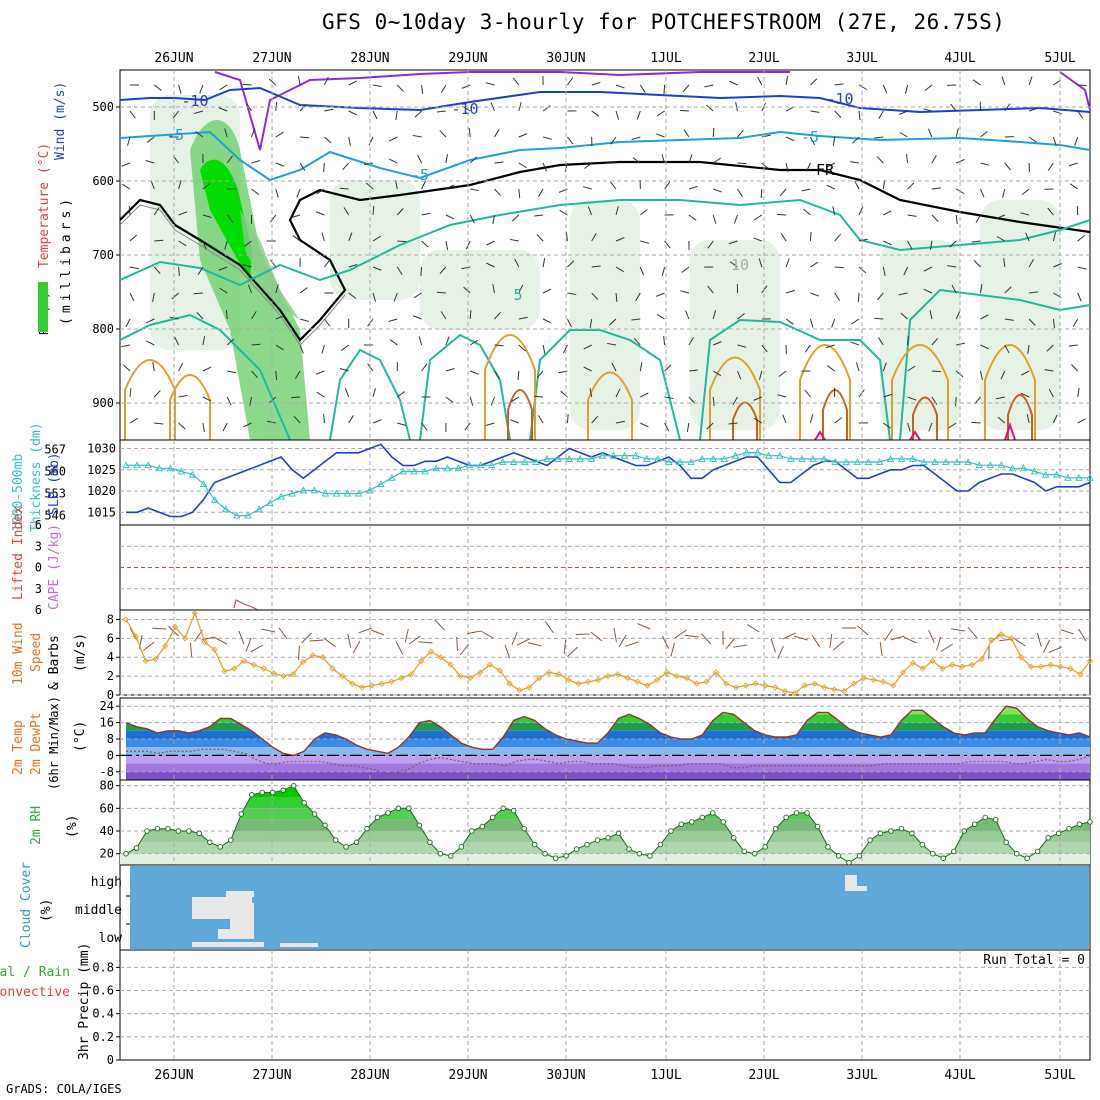  Describe the element at coordinates (517, 295) in the screenshot. I see `contour-label: 5` at that location.